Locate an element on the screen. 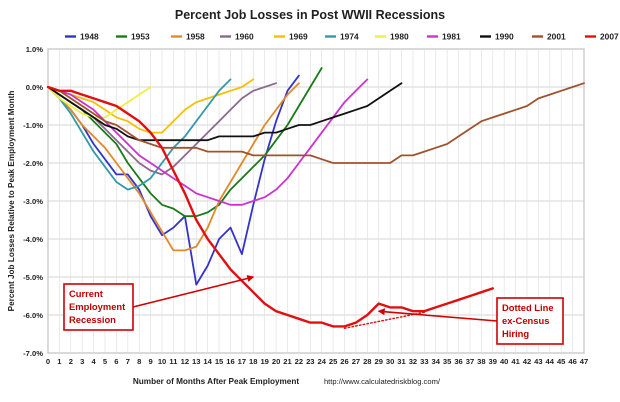 This screenshot has height=402, width=620. x-tick-label: 39 is located at coordinates (493, 361).